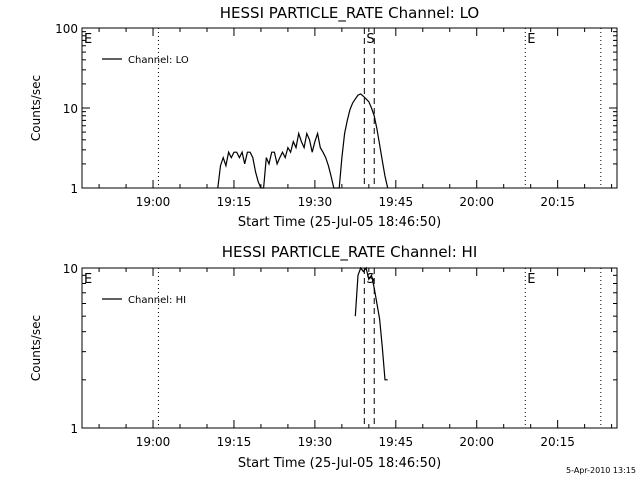 This screenshot has height=480, width=640. Describe the element at coordinates (74, 429) in the screenshot. I see `panel-2-y-tick-label: 1` at that location.